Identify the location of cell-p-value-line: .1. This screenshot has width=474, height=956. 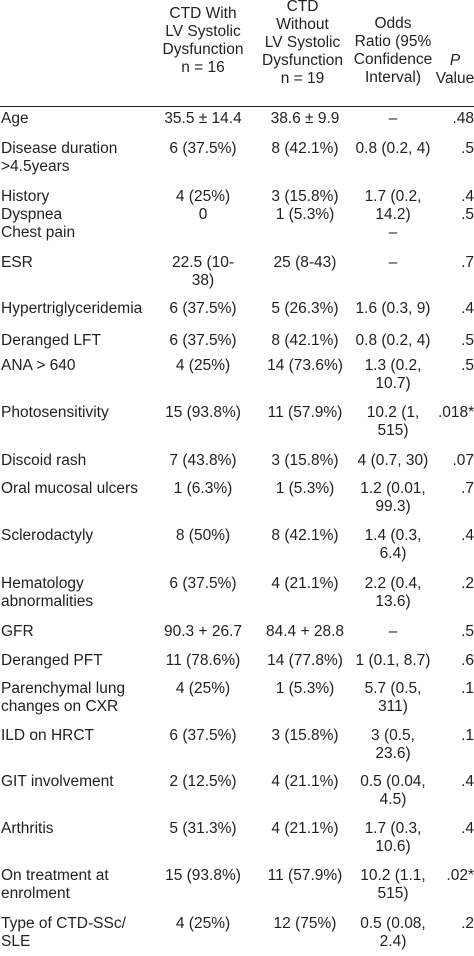
(467, 688).